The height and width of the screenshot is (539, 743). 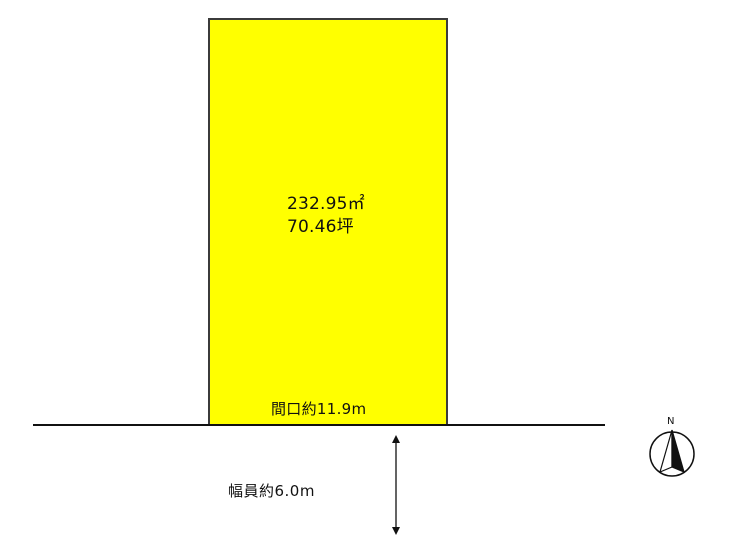 I want to click on area-text: 232.95㎡ 70.46坪, so click(x=326, y=216).